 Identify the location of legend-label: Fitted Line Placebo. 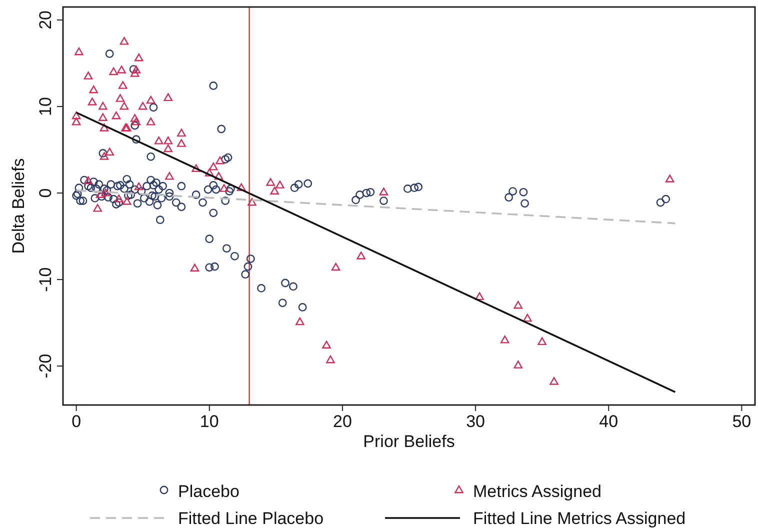
(251, 518).